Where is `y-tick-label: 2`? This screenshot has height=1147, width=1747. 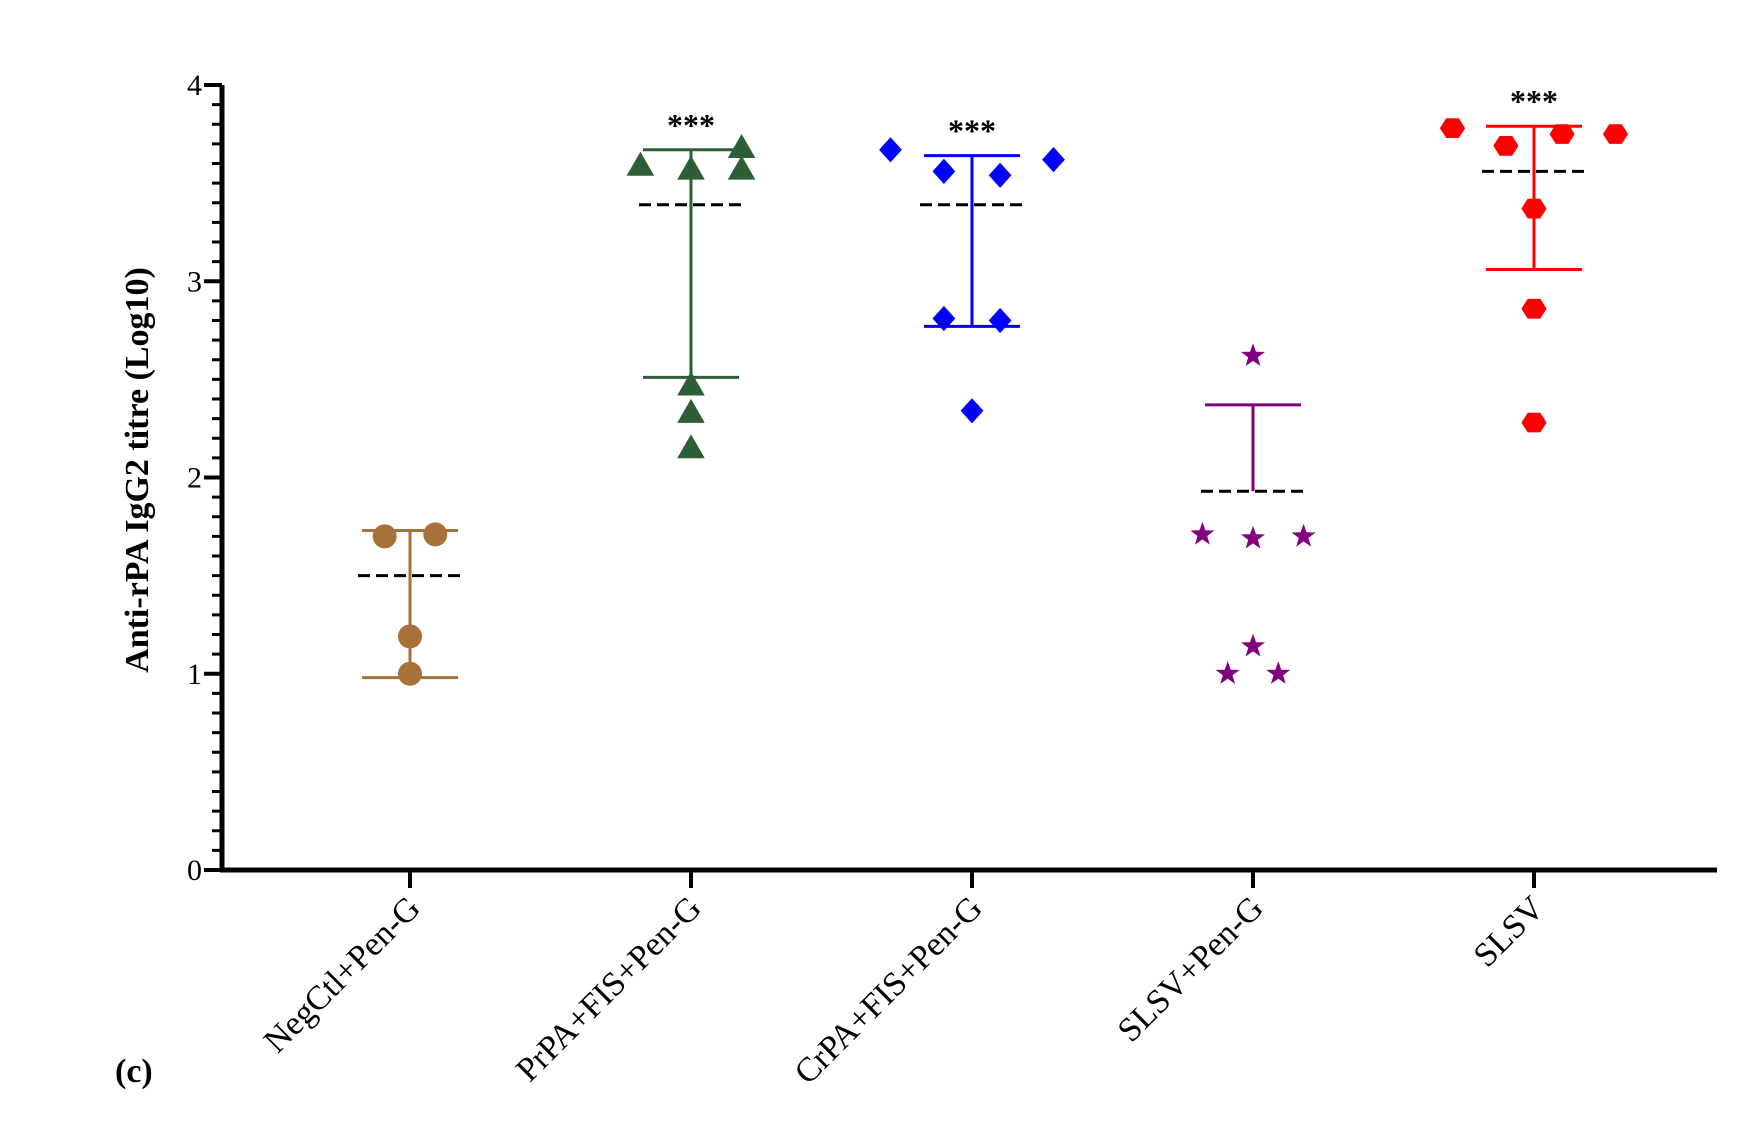
y-tick-label: 2 is located at coordinates (194, 478).